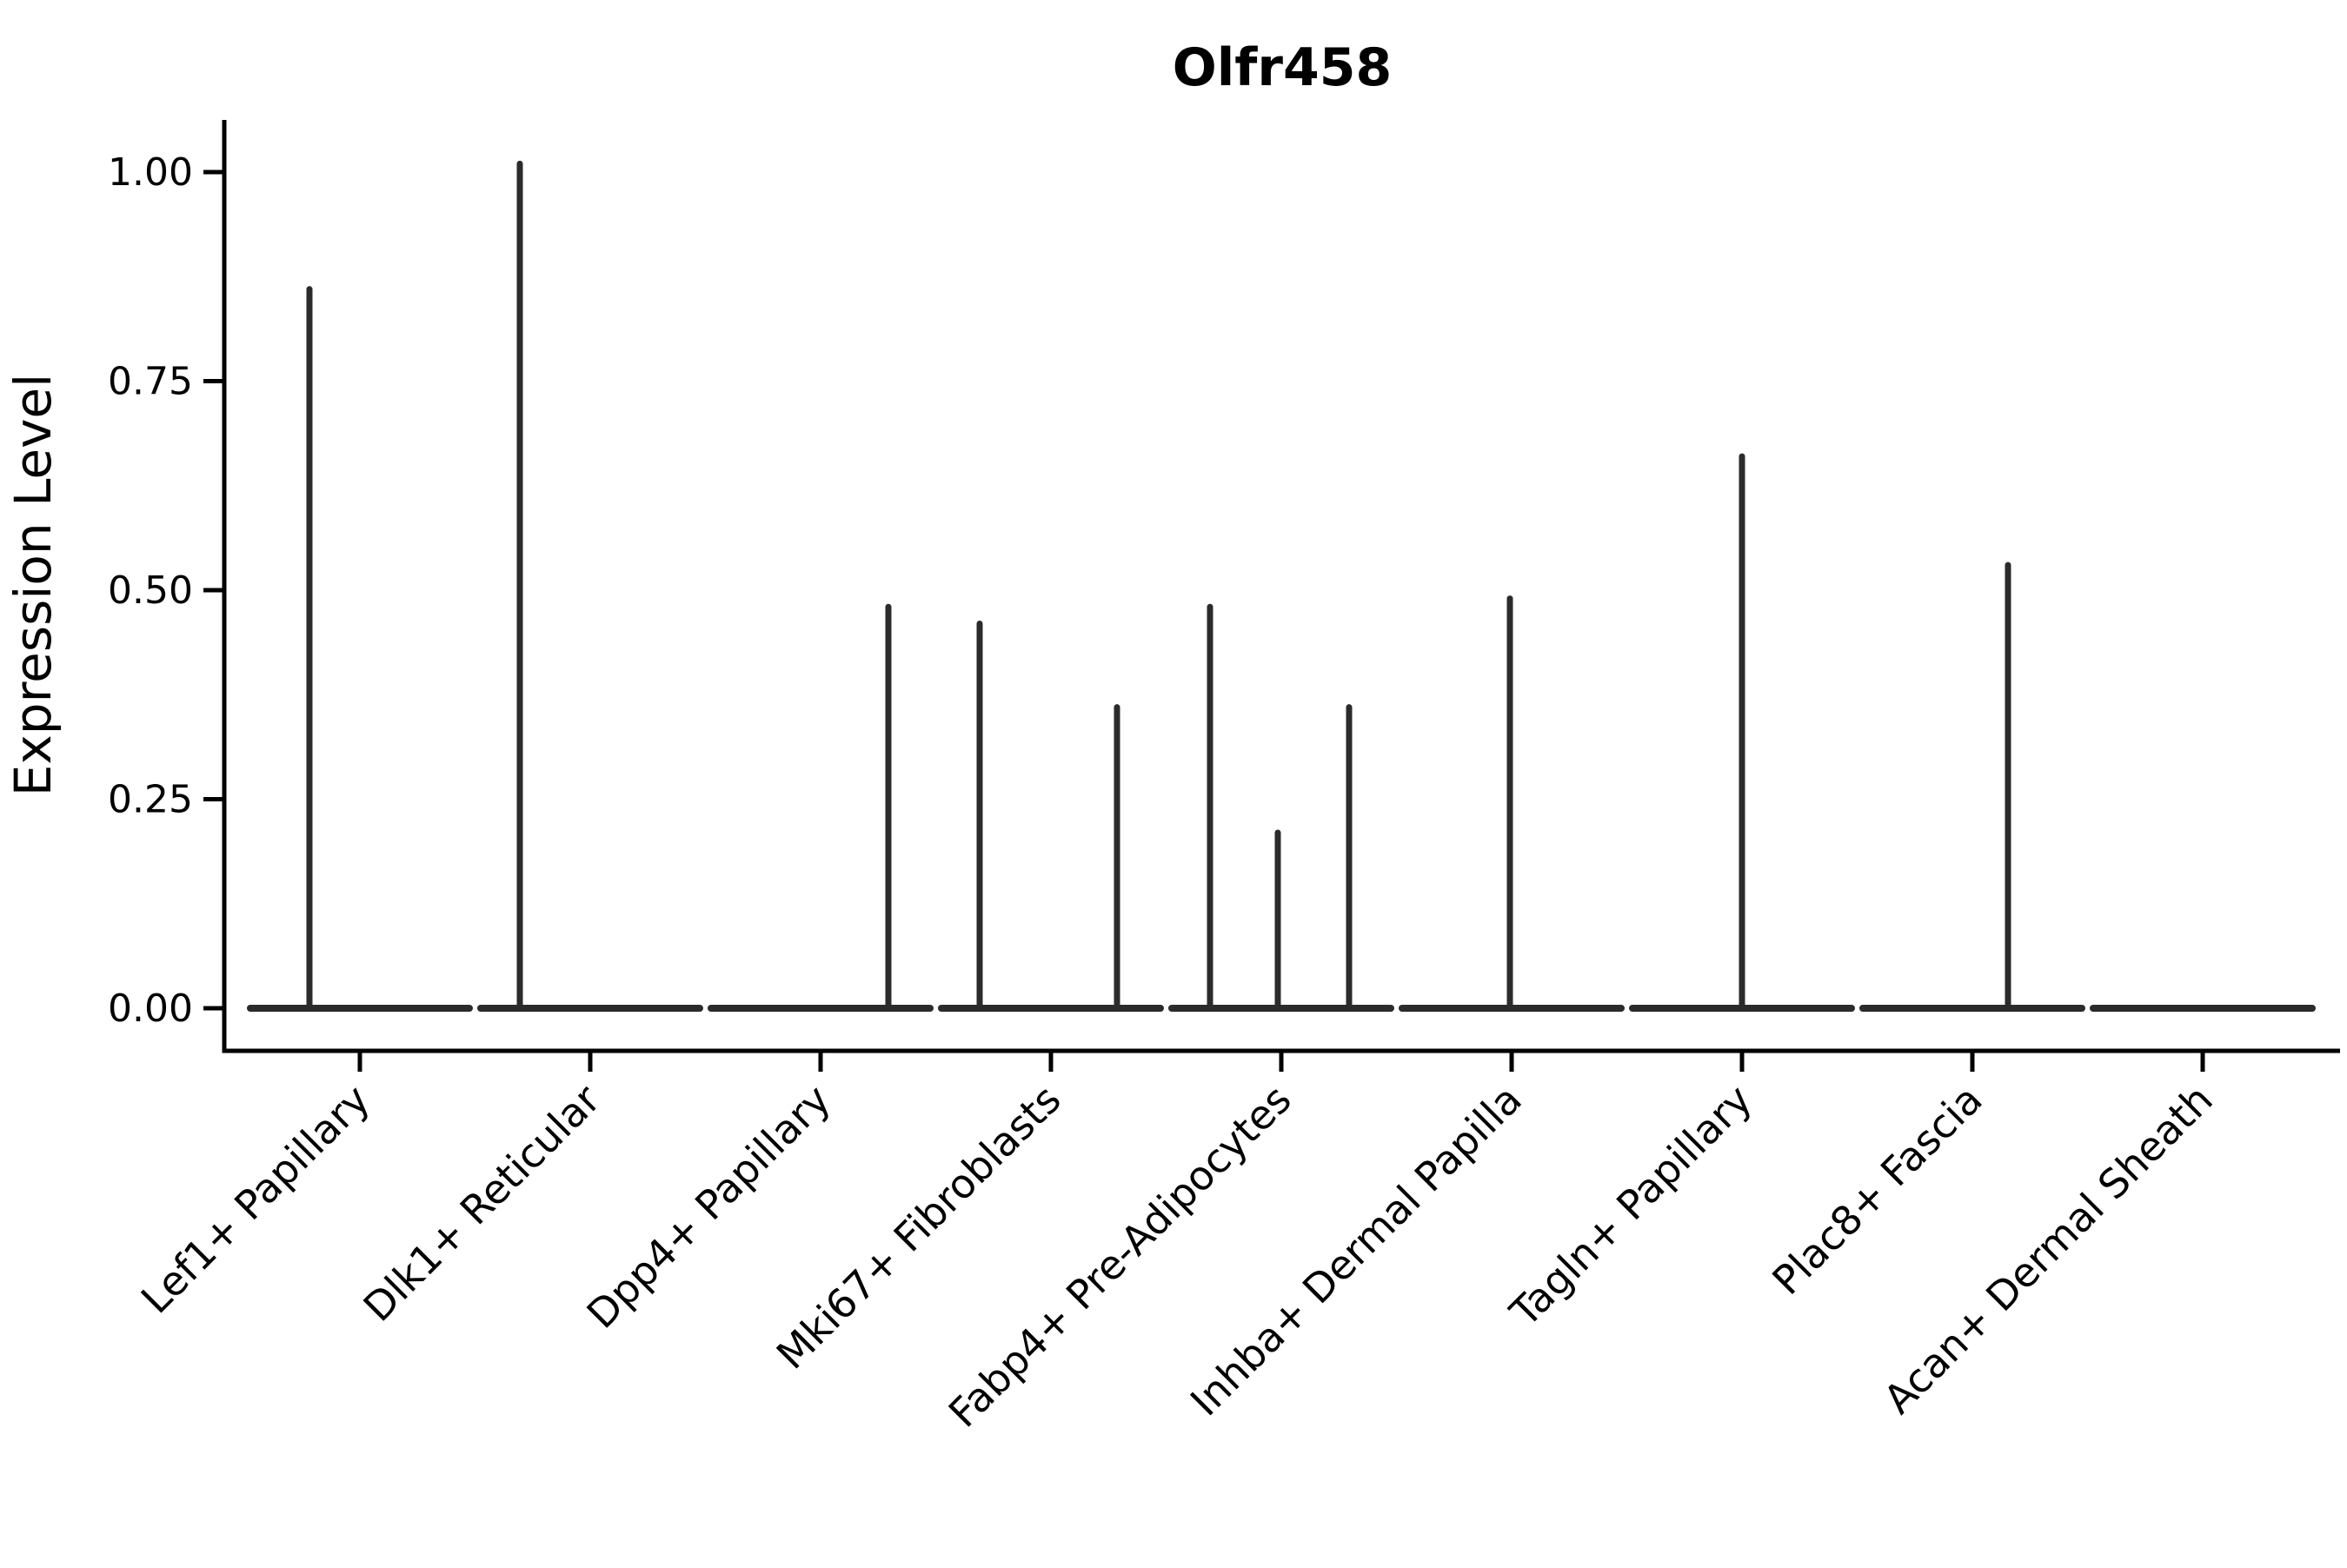 This screenshot has height=1568, width=2347. I want to click on y-axis: 1.00 0.75 0.50 0.25 0.00, so click(166, 590).